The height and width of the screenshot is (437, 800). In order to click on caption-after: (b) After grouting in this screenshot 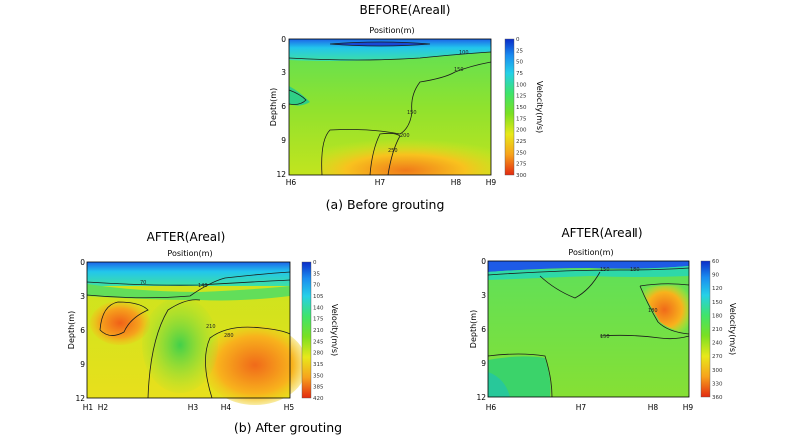, I will do `click(288, 427)`.